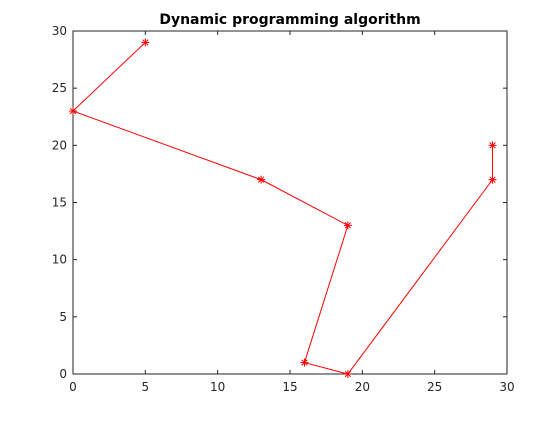 This screenshot has width=560, height=425. I want to click on y-tick-label: 20, so click(59, 145).